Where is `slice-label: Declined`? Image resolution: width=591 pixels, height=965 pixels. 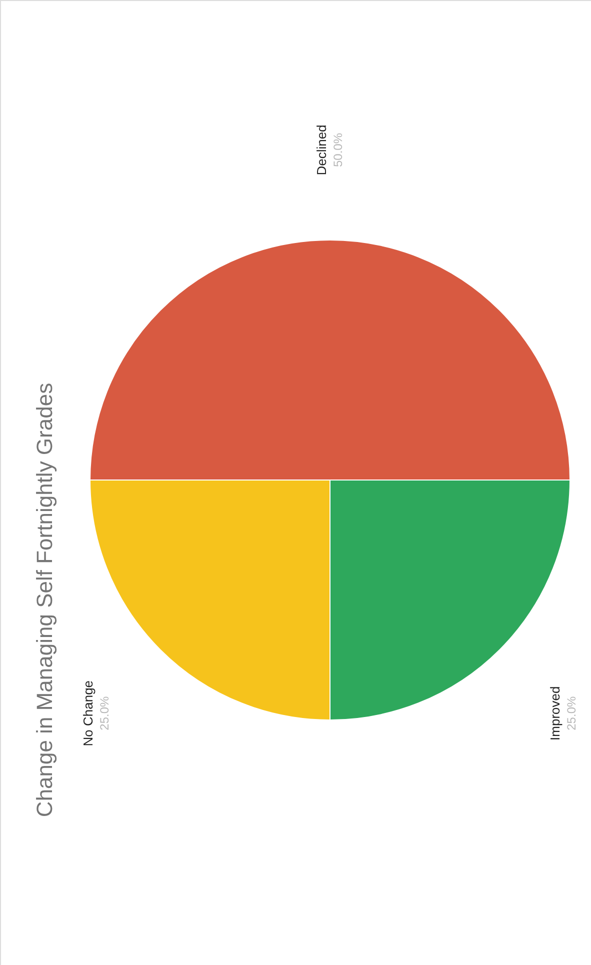
slice-label: Declined is located at coordinates (321, 150).